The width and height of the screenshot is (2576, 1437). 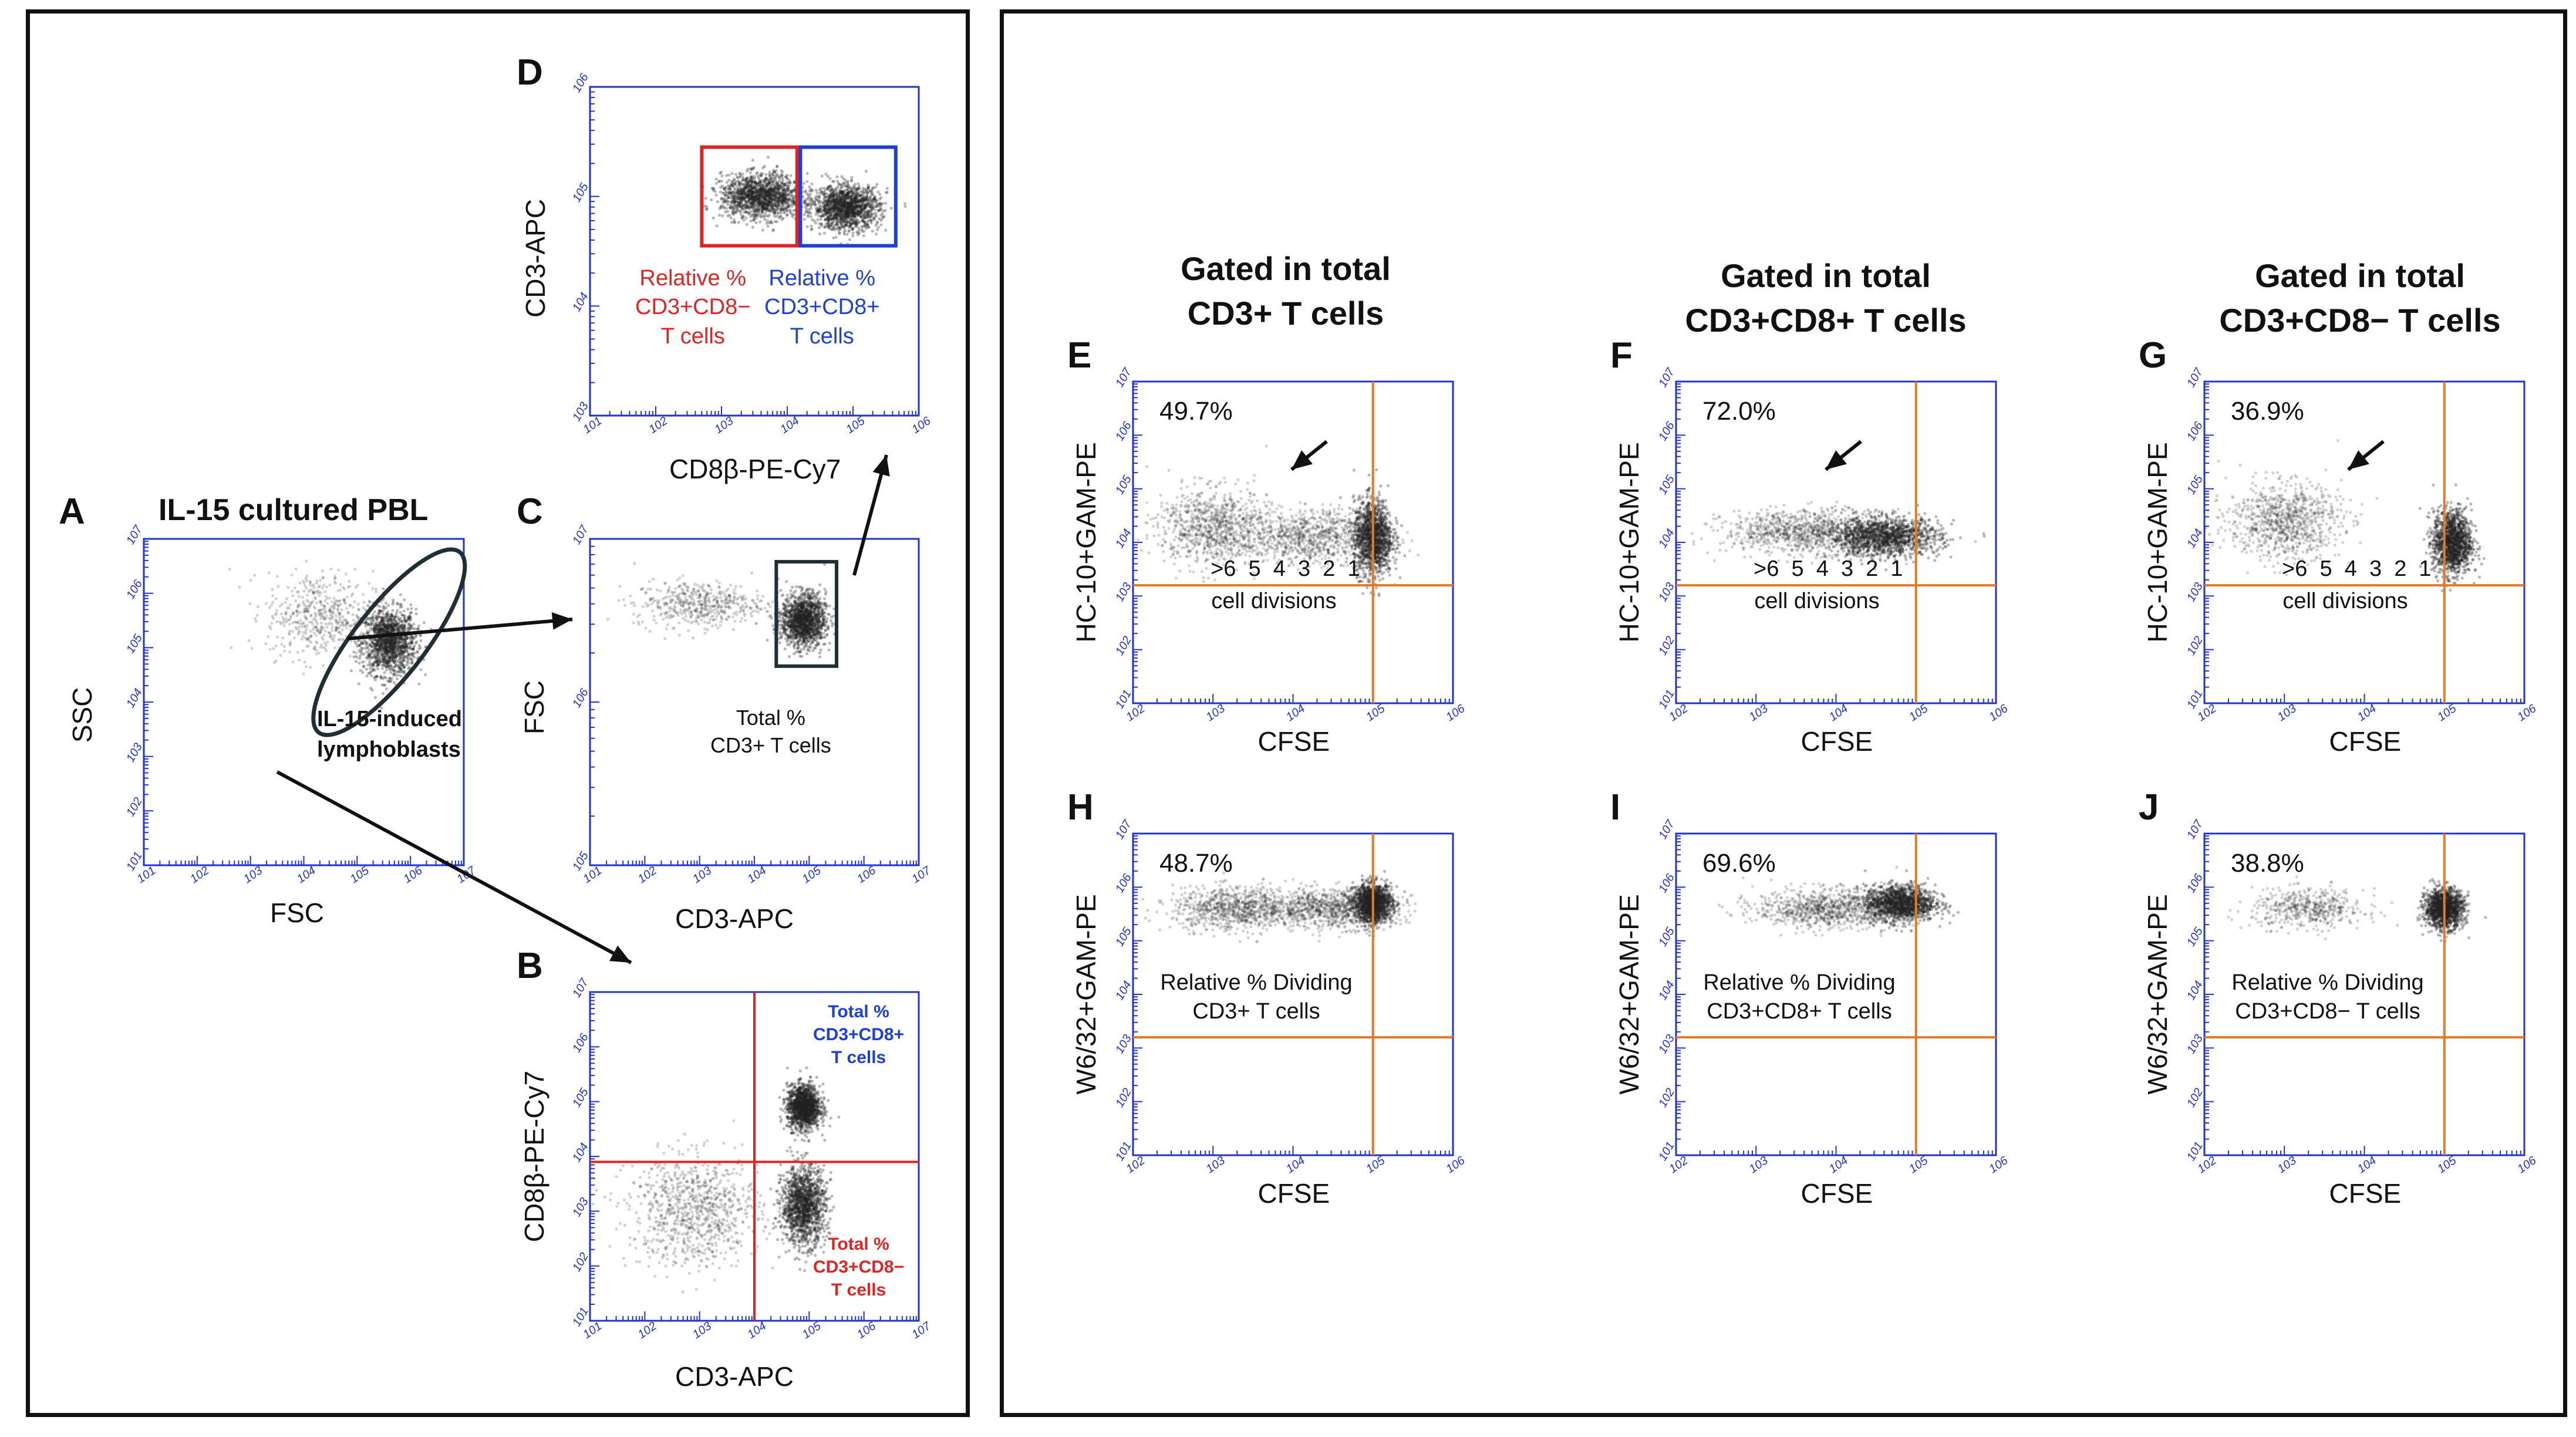 I want to click on x-tick-label: 10⁷, so click(x=921, y=1330).